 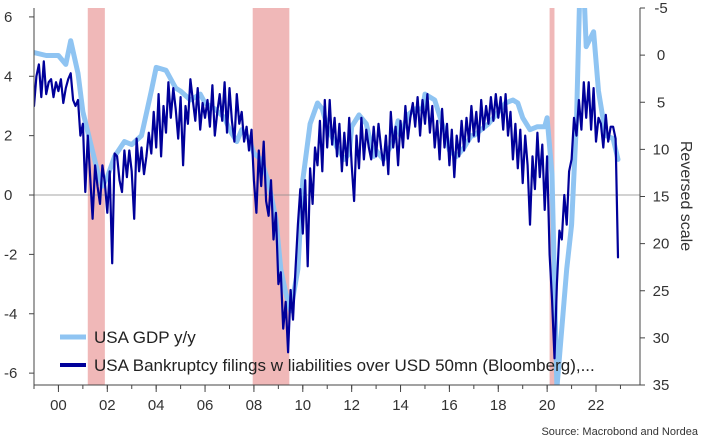 I want to click on source-note: Source: Macrobond and Nordea, so click(x=619, y=432).